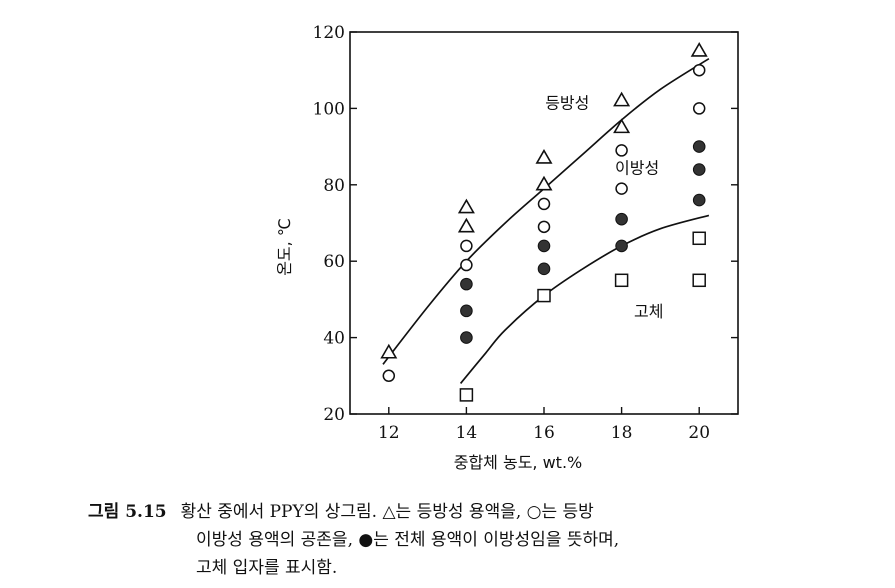  I want to click on caption-text-1: 황산 중에서 PPY의 상그림. △는 등방성 용액을, ○는 등방, so click(387, 512).